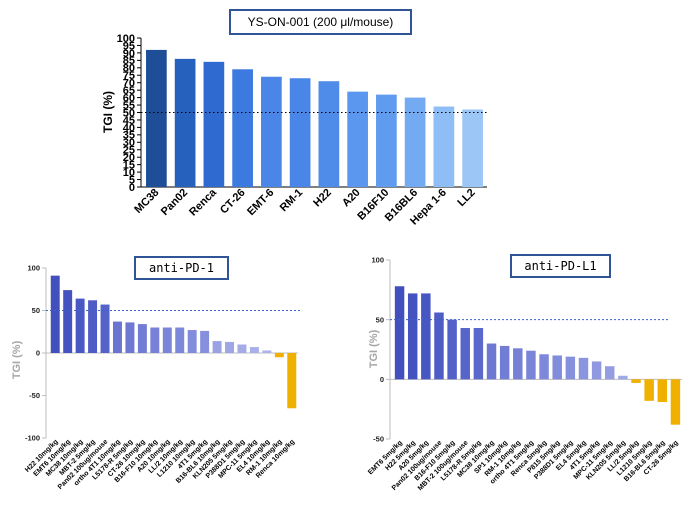 This screenshot has width=698, height=519. What do you see at coordinates (378, 439) in the screenshot?
I see `chart-3-y-tick-label: -50` at bounding box center [378, 439].